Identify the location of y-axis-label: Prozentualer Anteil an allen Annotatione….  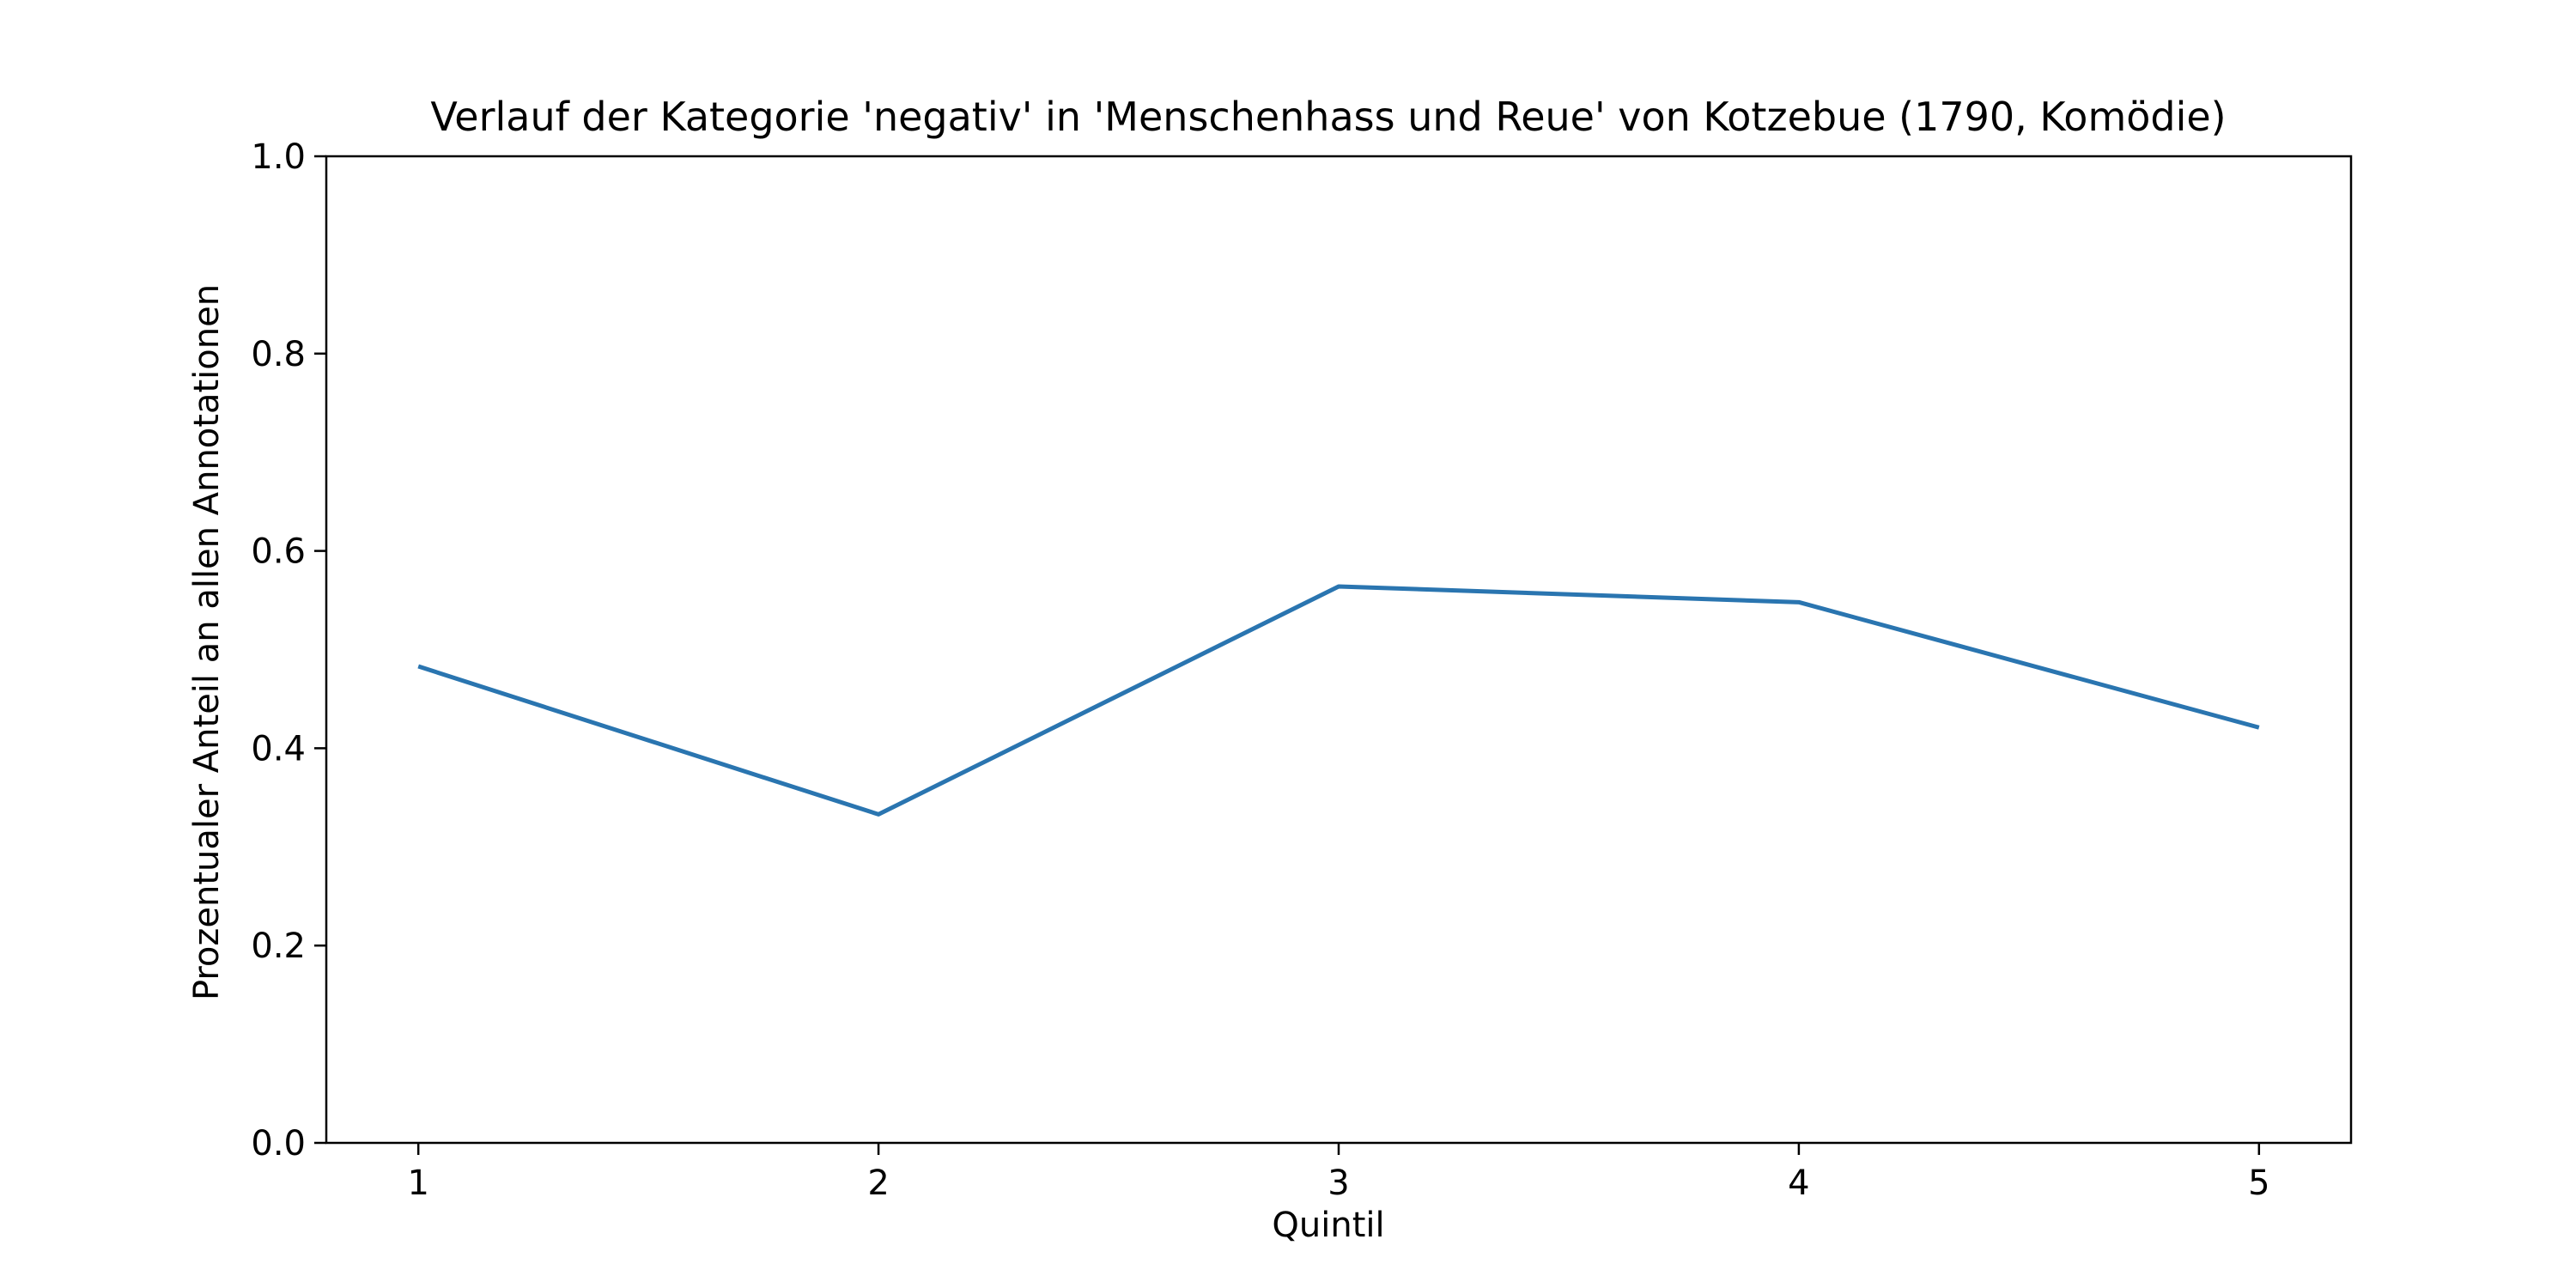
(207, 642).